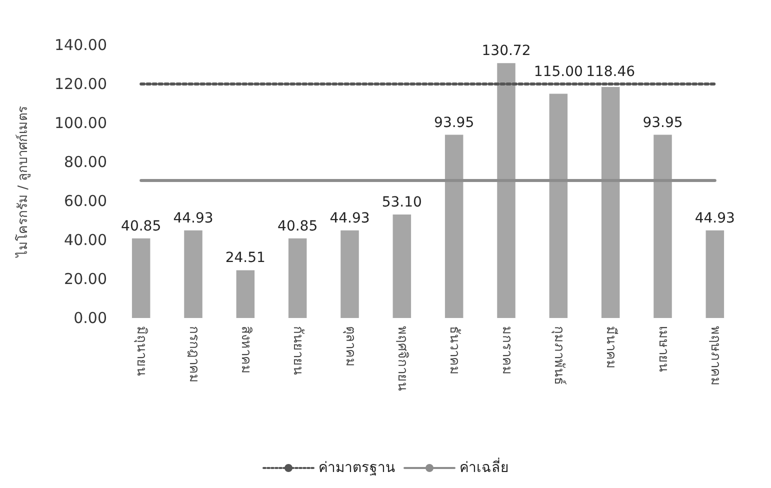 The height and width of the screenshot is (488, 771). Describe the element at coordinates (484, 467) in the screenshot. I see `legend-label: ค่าเฉลี่ย` at that location.